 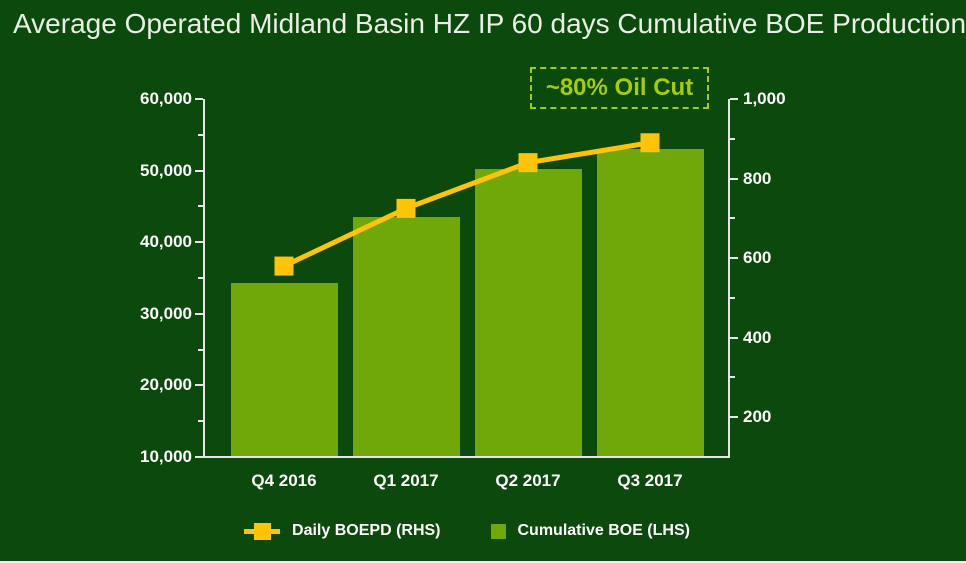 What do you see at coordinates (466, 457) in the screenshot?
I see `x-axis-line` at bounding box center [466, 457].